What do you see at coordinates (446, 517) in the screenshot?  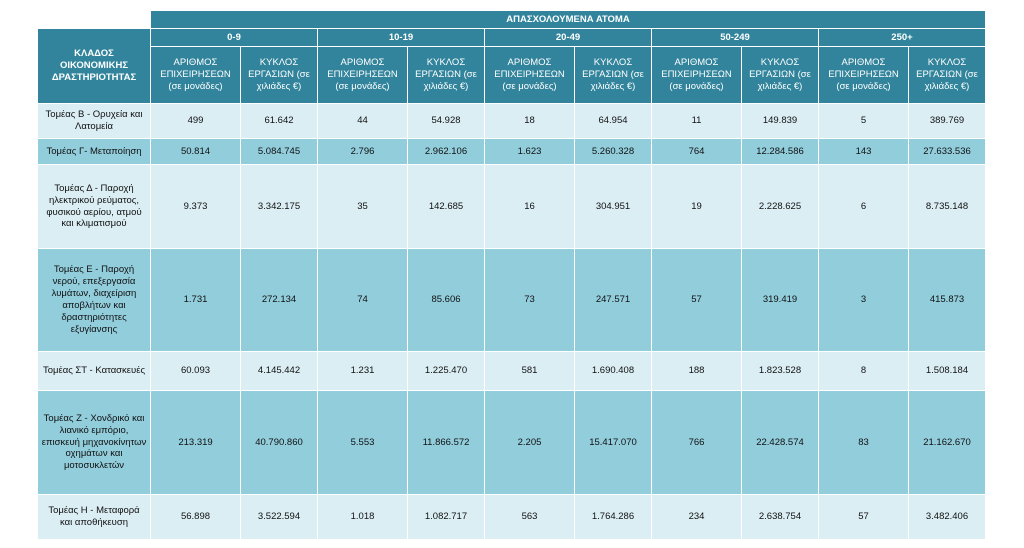 I see `value-cell: 1.082.717` at bounding box center [446, 517].